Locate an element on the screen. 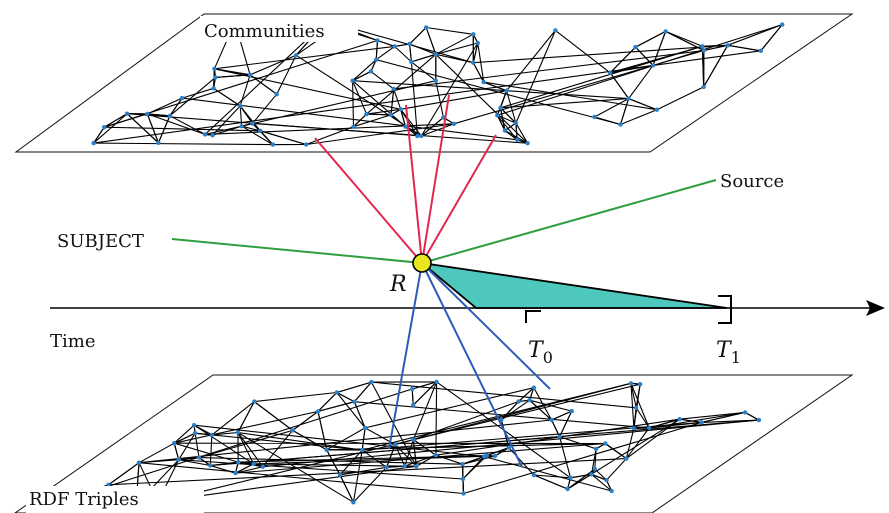 This screenshot has width=889, height=513. community-links is located at coordinates (405, 179).